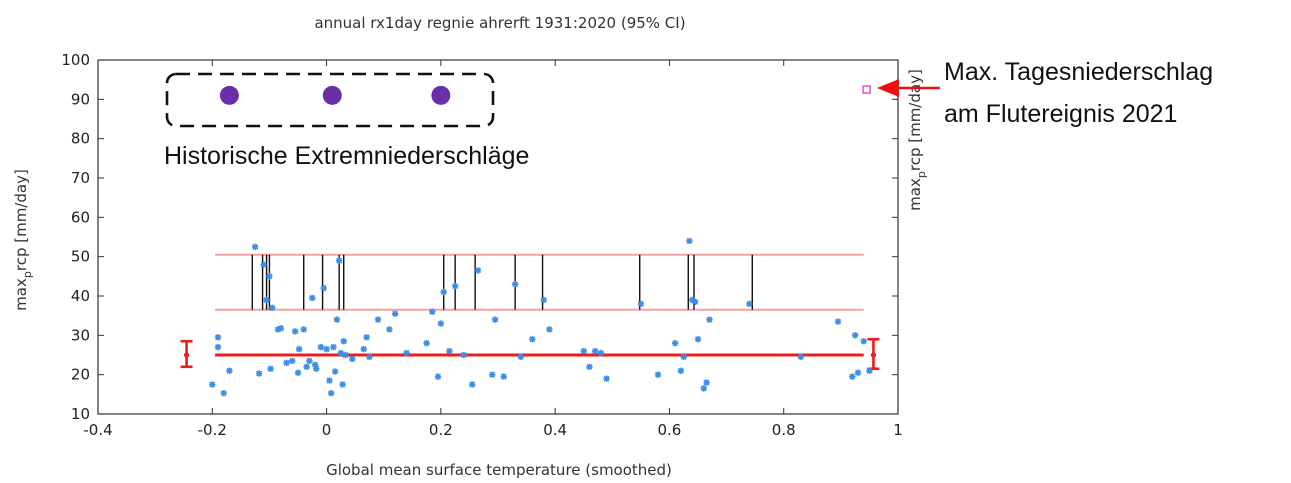  Describe the element at coordinates (502, 282) in the screenshot. I see `stems-layer` at that location.